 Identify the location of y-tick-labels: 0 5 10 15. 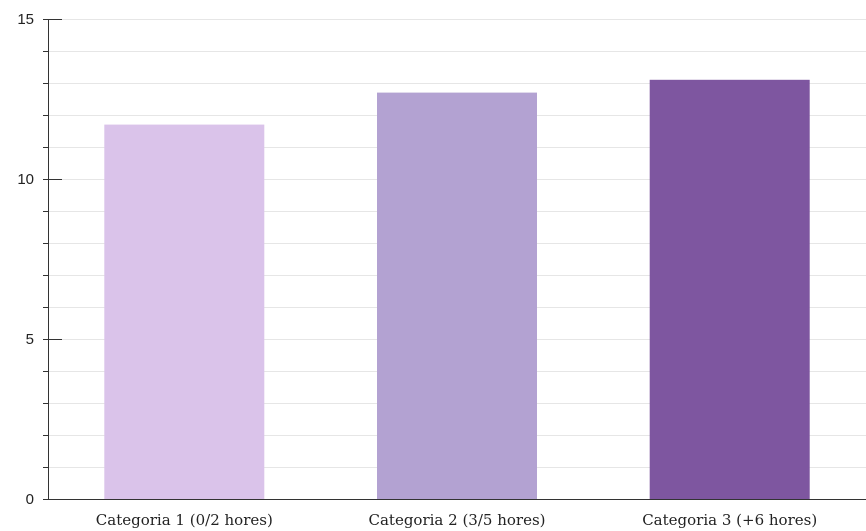
(25, 259).